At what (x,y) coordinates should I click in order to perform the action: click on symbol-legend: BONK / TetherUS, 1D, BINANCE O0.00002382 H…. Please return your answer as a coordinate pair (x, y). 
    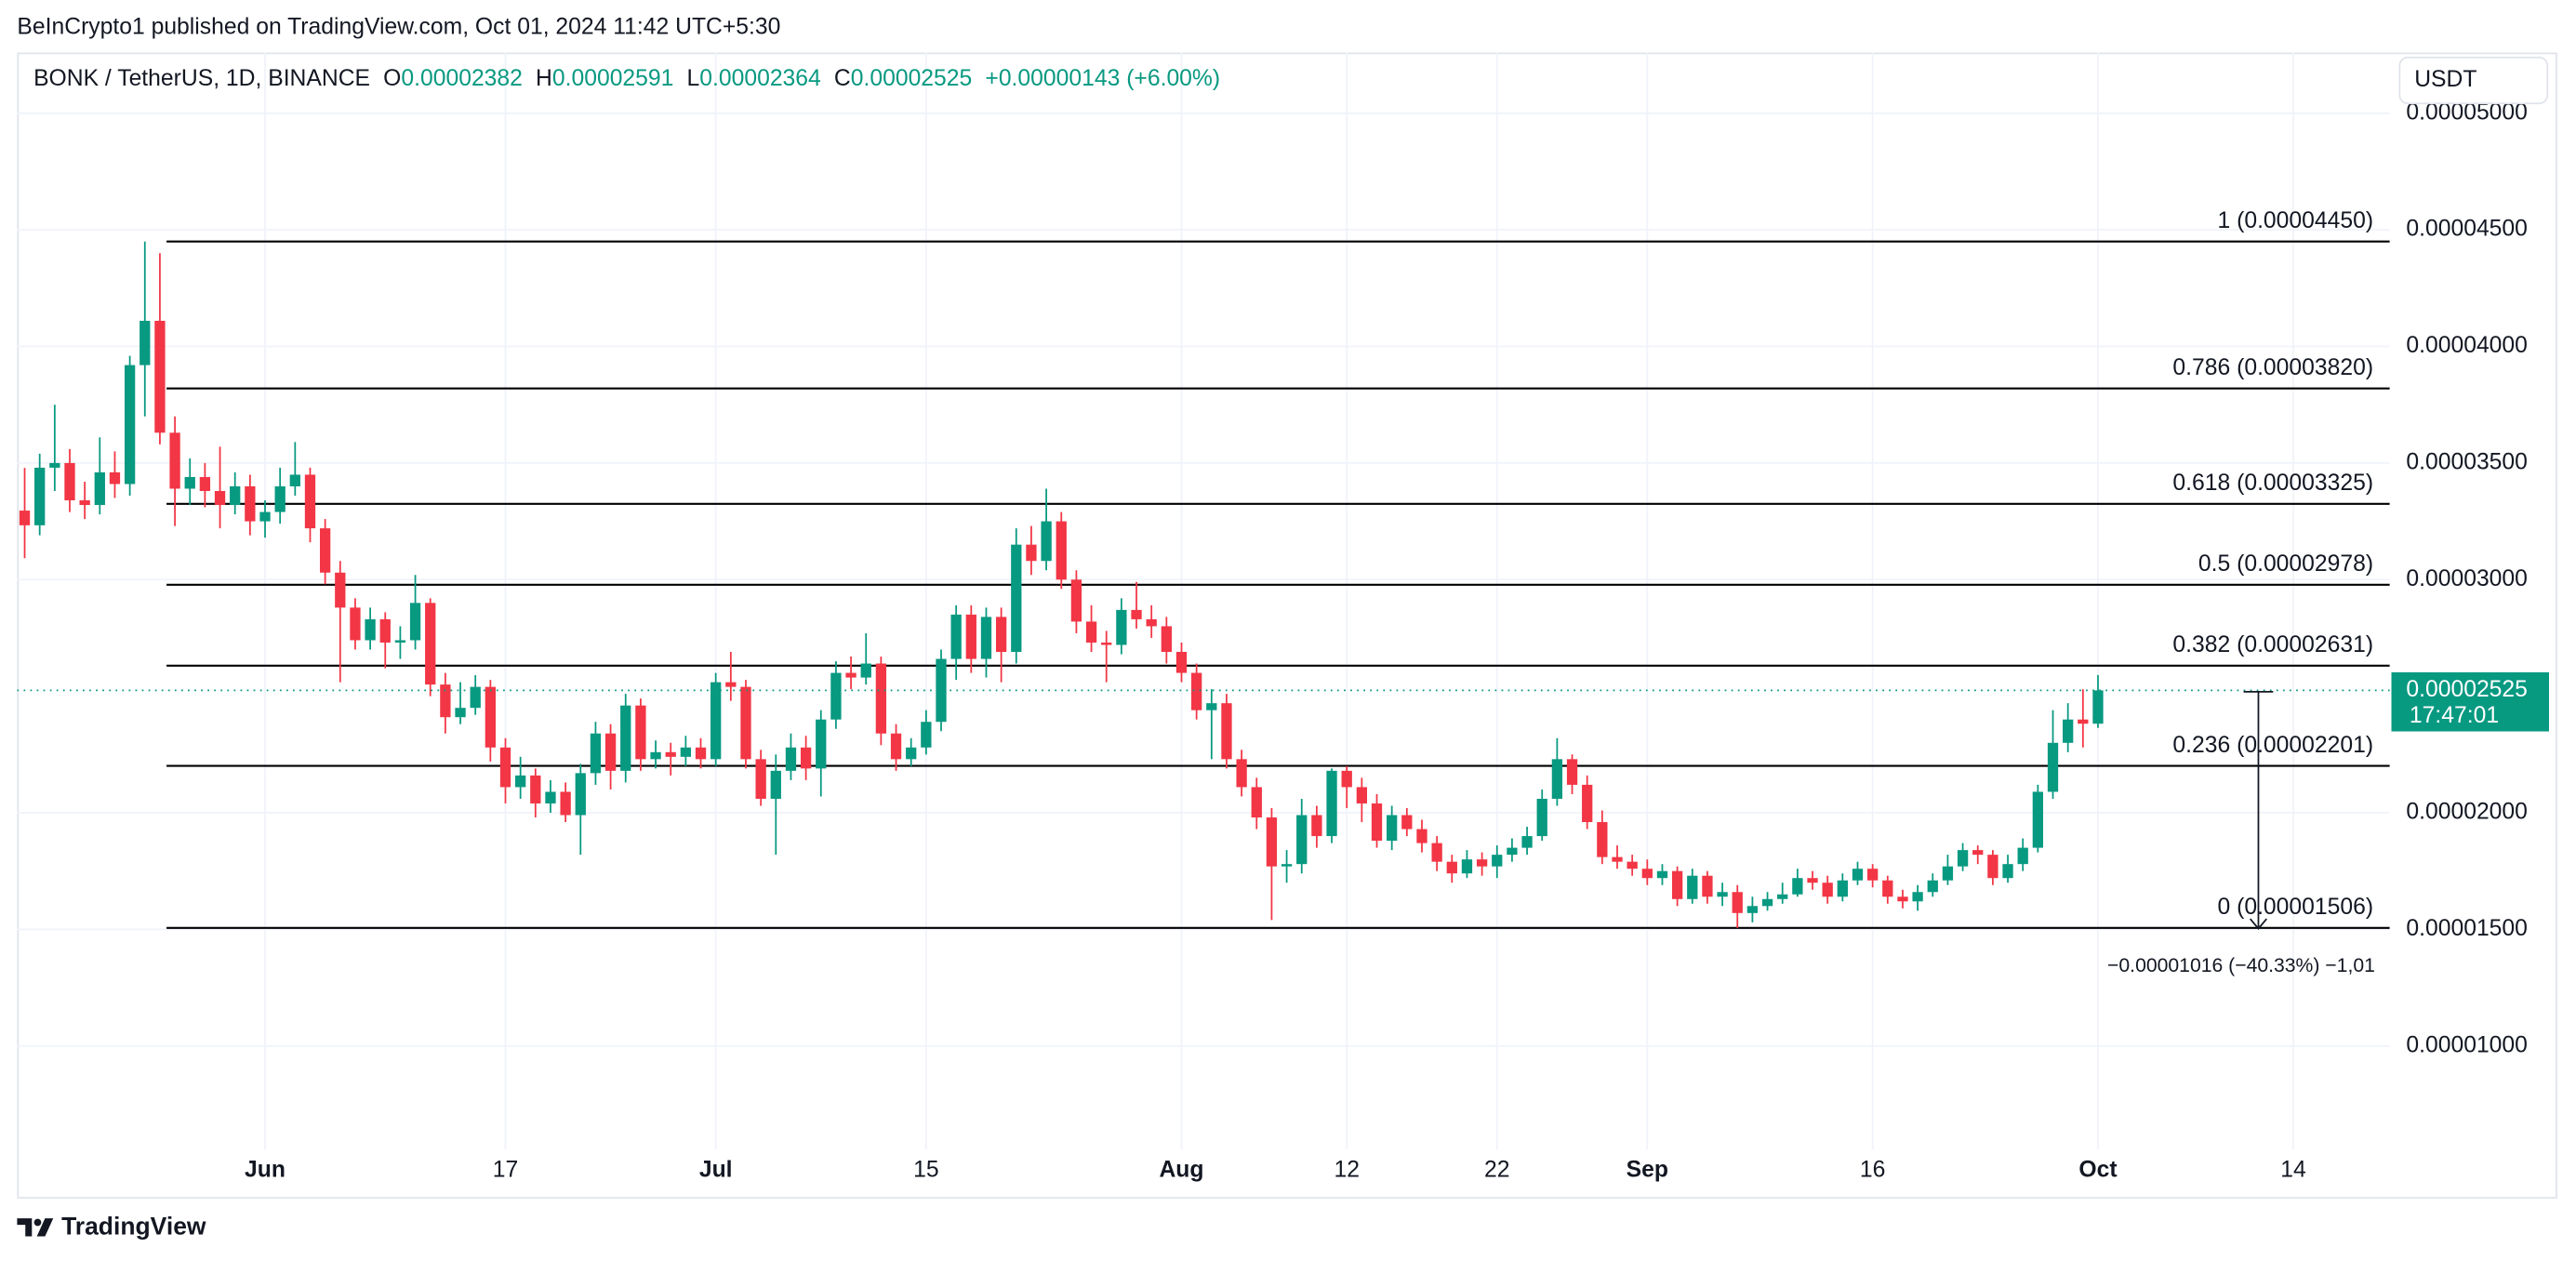
    Looking at the image, I should click on (626, 77).